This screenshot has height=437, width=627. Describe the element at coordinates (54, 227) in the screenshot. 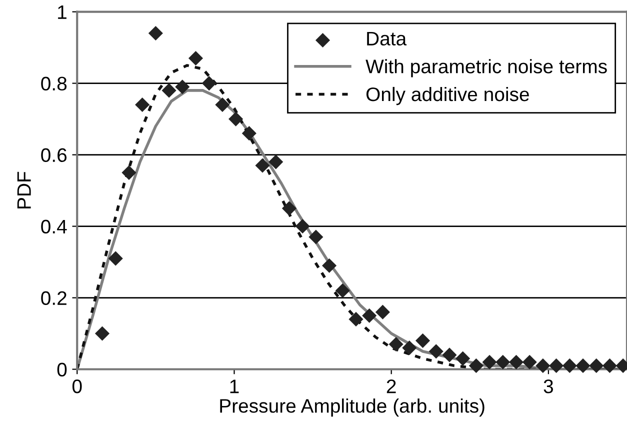

I see `y-tick-label: 0.4` at that location.